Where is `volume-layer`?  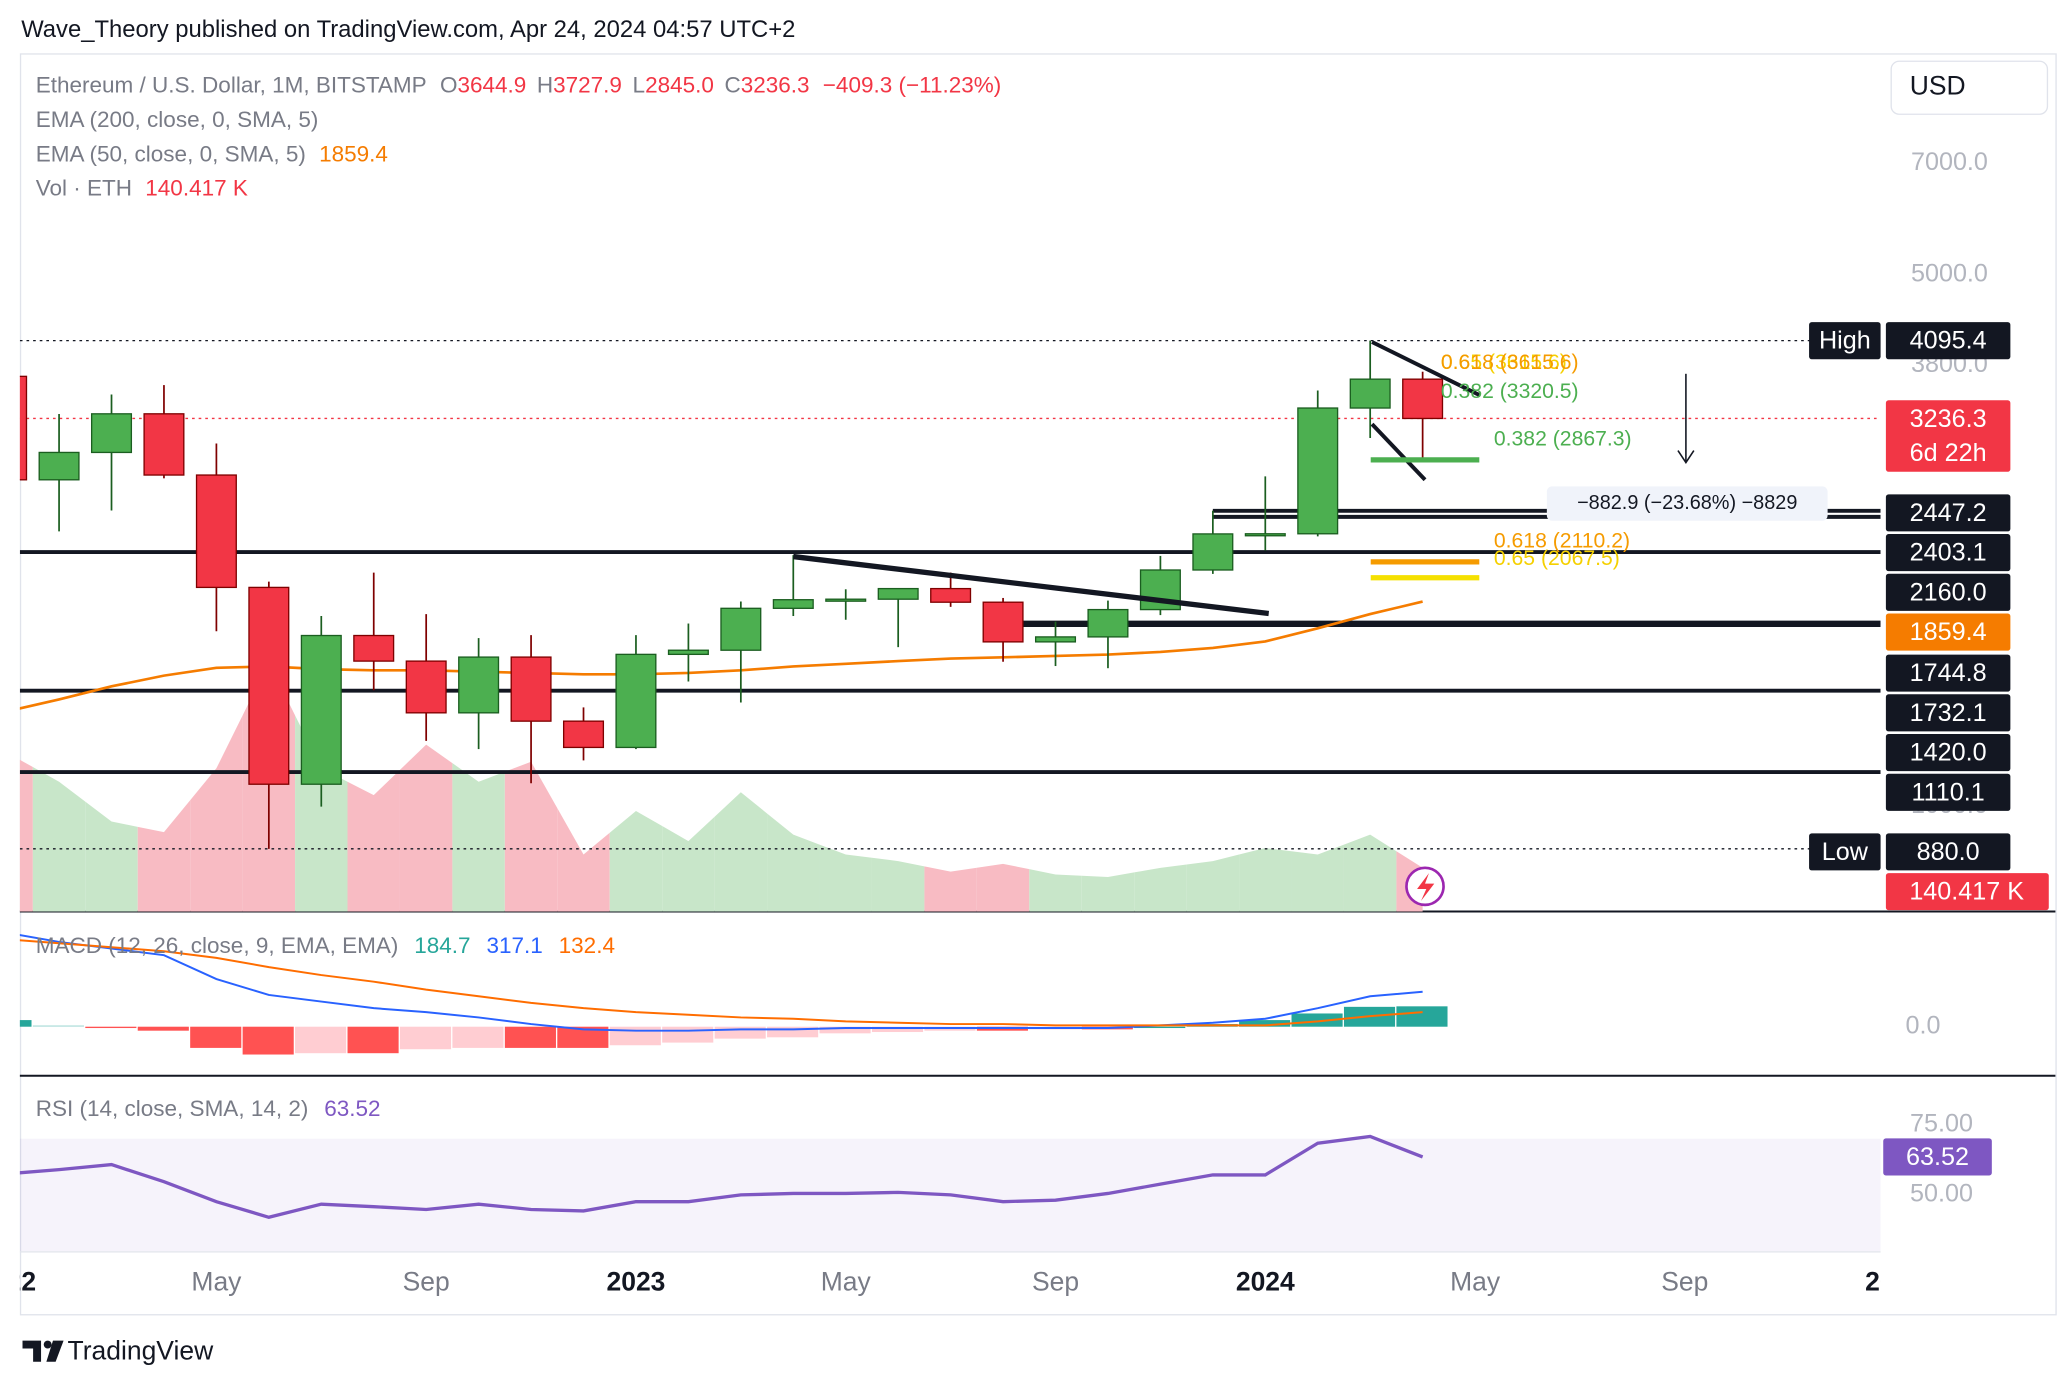 volume-layer is located at coordinates (721, 787).